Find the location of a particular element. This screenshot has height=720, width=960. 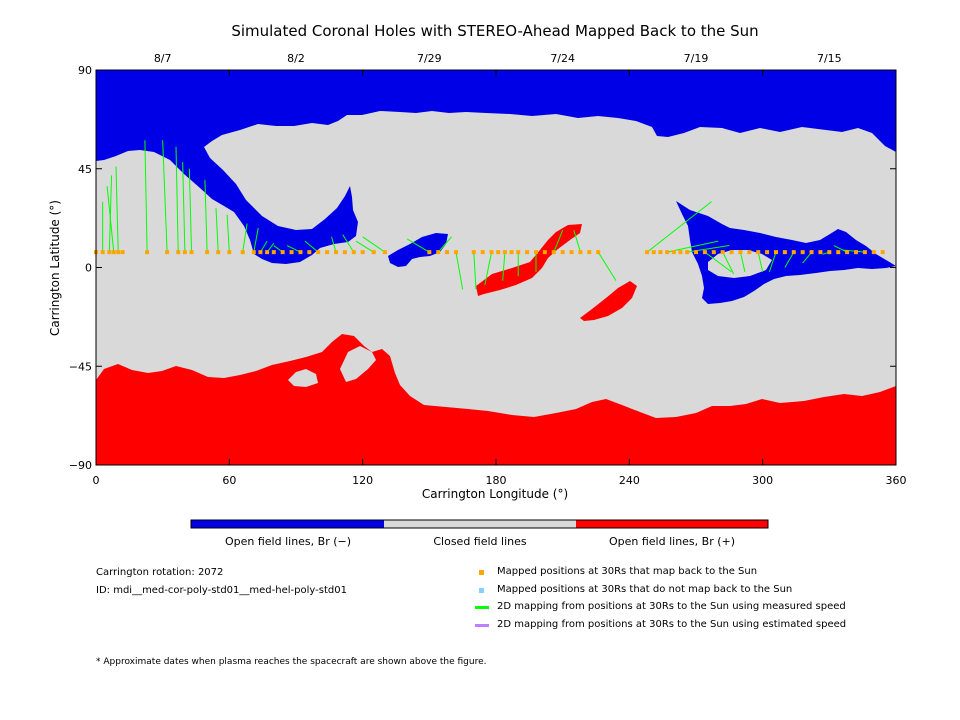

closed-field-island is located at coordinates (740, 264).